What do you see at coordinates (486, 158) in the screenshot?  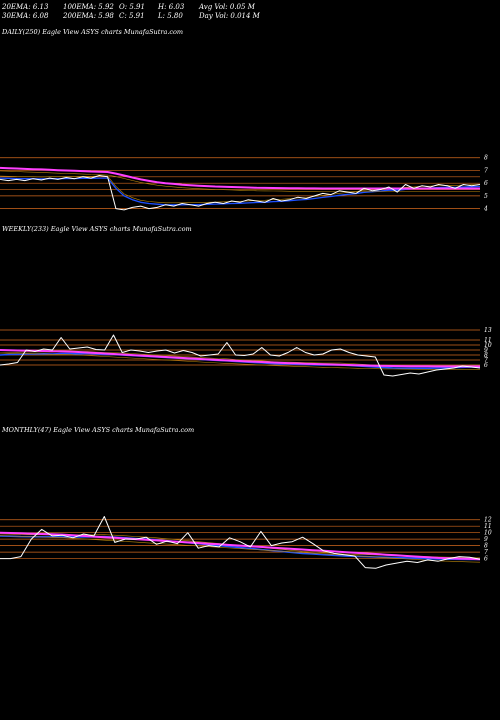 I see `daily-y-tick: 8` at bounding box center [486, 158].